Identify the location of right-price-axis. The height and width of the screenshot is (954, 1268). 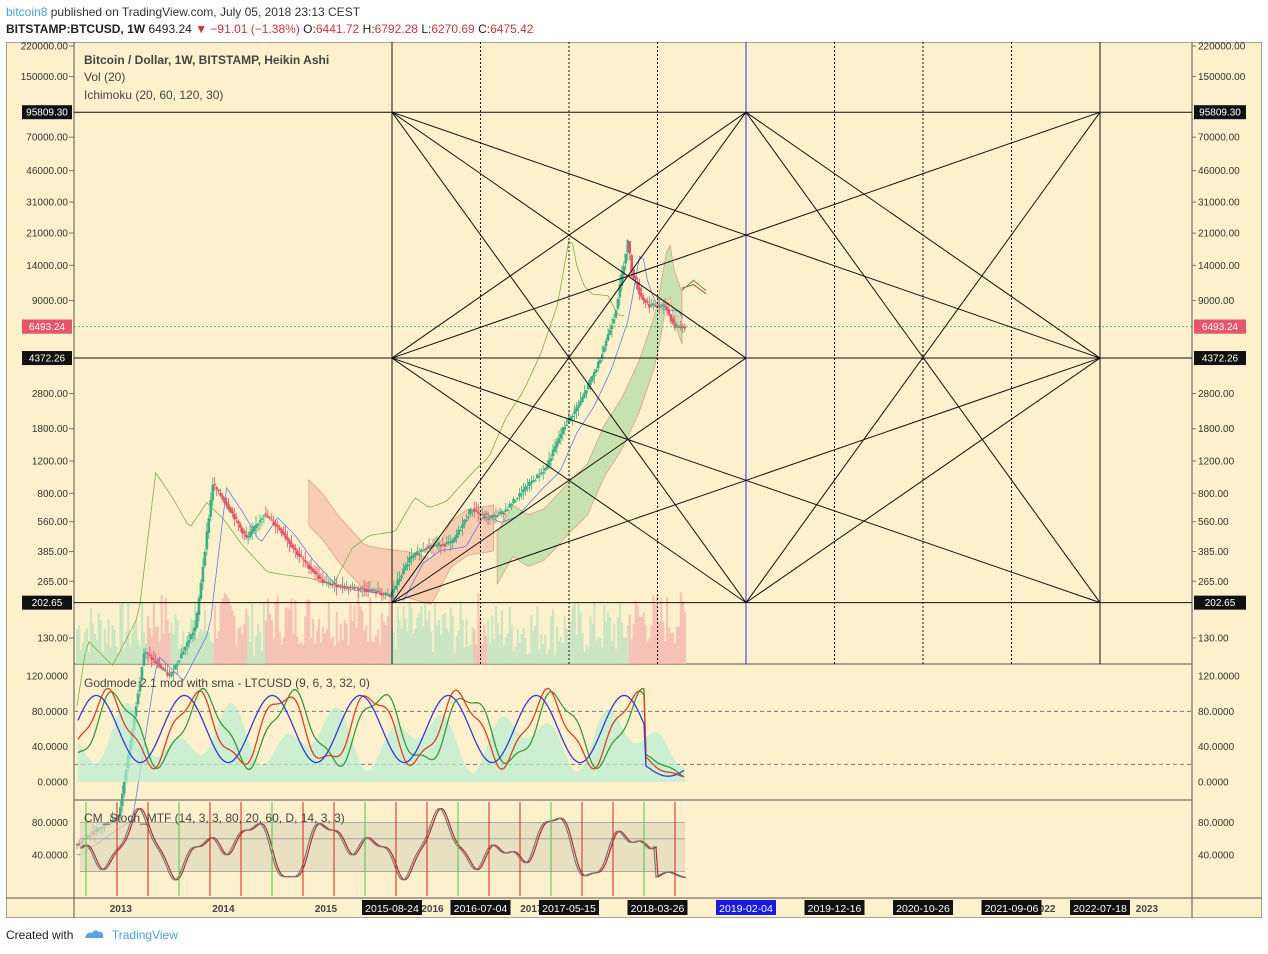
(1226, 470).